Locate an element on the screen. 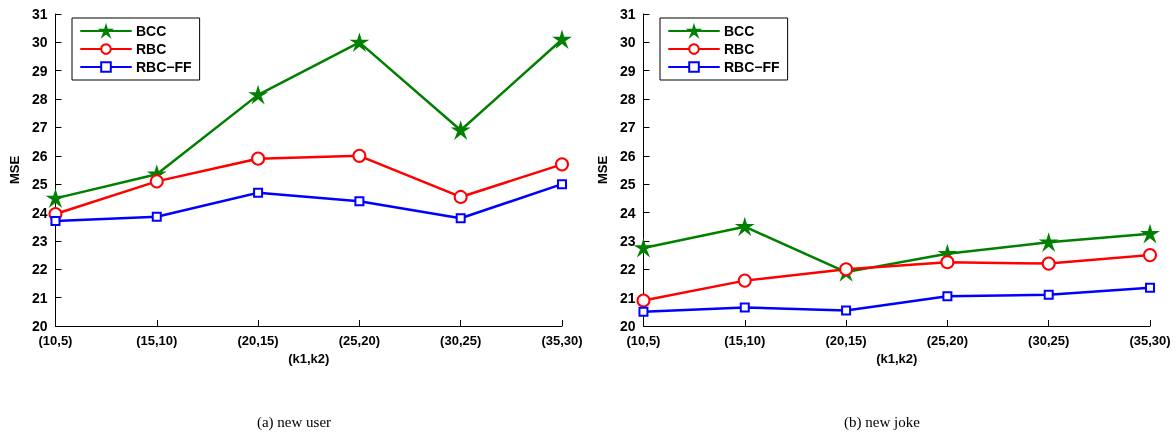 This screenshot has width=1176, height=441. text: (a) new user is located at coordinates (294, 422).